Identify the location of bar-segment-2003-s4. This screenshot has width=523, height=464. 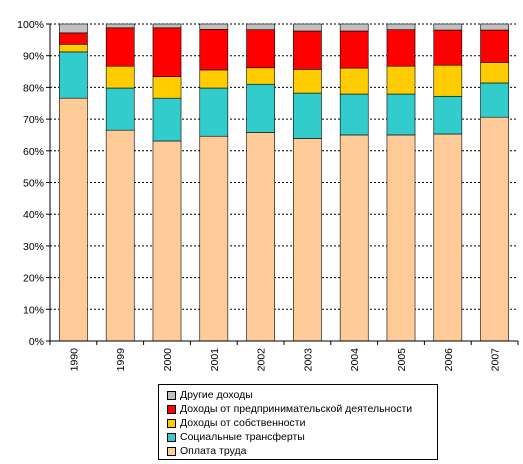
(307, 27).